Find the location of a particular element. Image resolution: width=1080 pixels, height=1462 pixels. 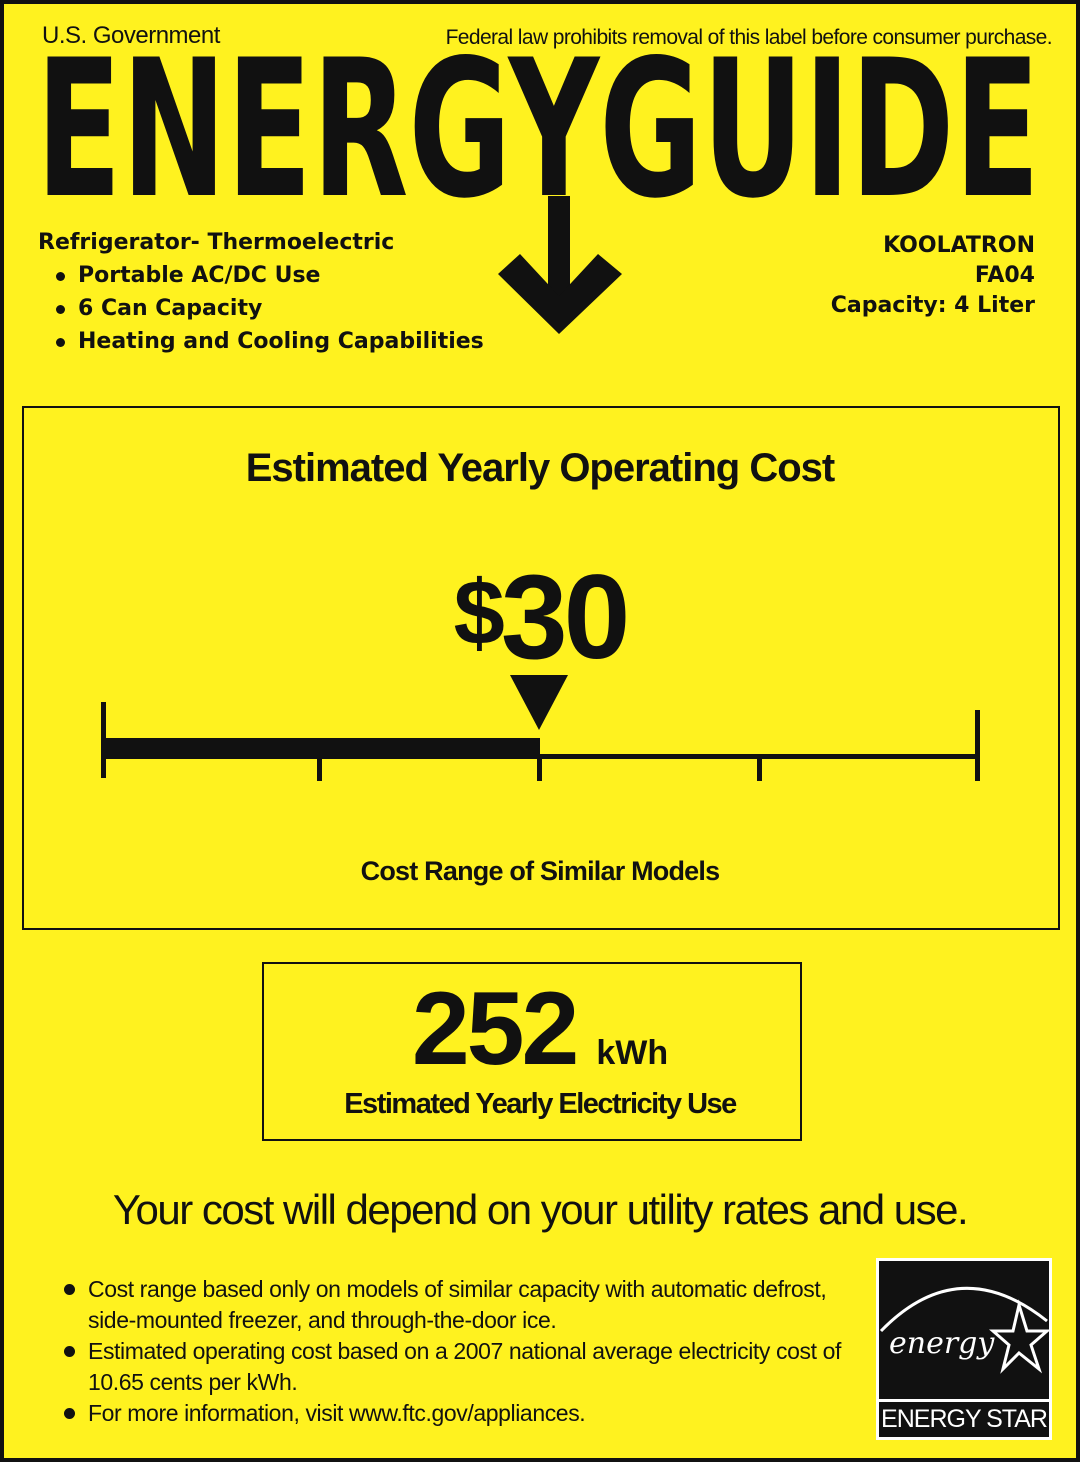

cost-title: Estimated Yearly Operating Cost is located at coordinates (540, 468).